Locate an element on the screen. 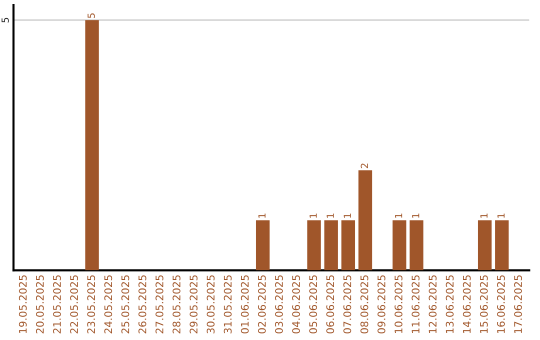 This screenshot has width=540, height=340. x-tick-label: 17.06.2025 is located at coordinates (518, 304).